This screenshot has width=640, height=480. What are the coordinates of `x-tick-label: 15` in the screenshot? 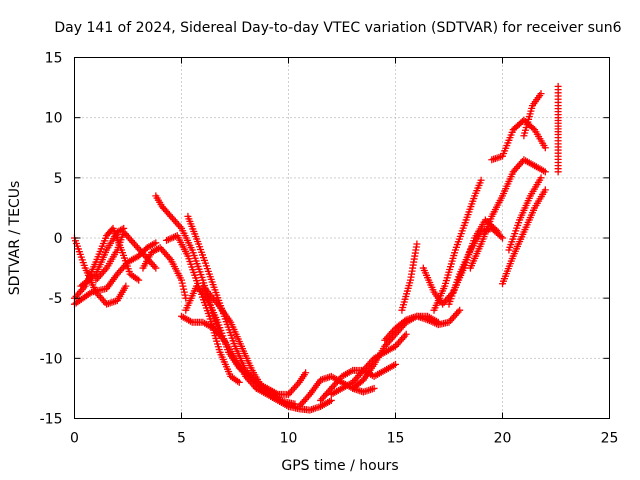 It's located at (396, 439).